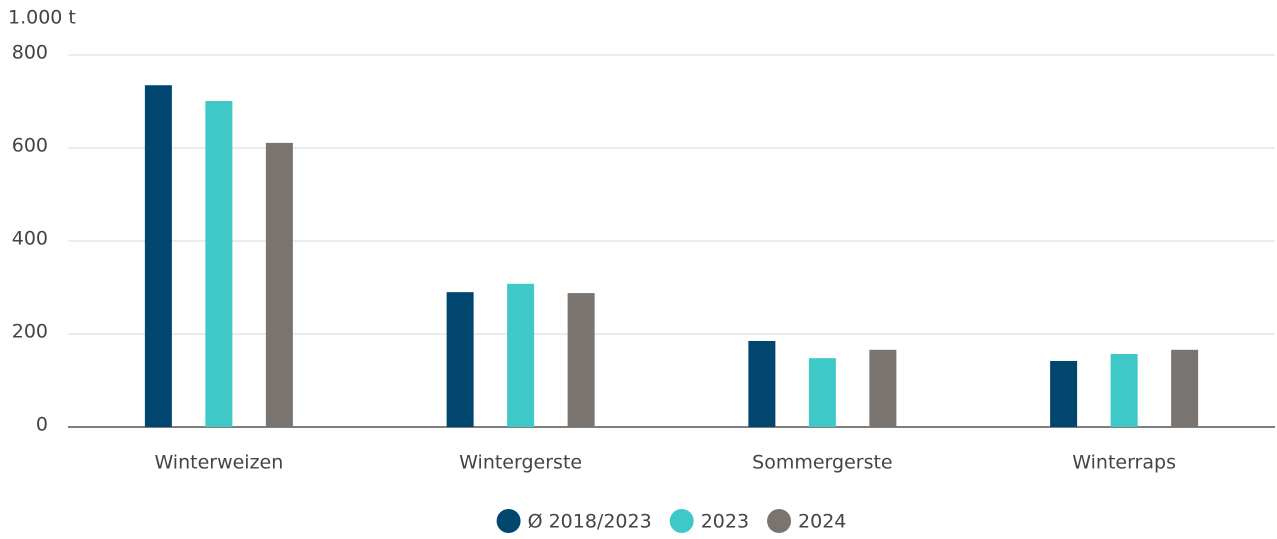 The height and width of the screenshot is (539, 1277). I want to click on y-tick-label: 0, so click(42, 425).